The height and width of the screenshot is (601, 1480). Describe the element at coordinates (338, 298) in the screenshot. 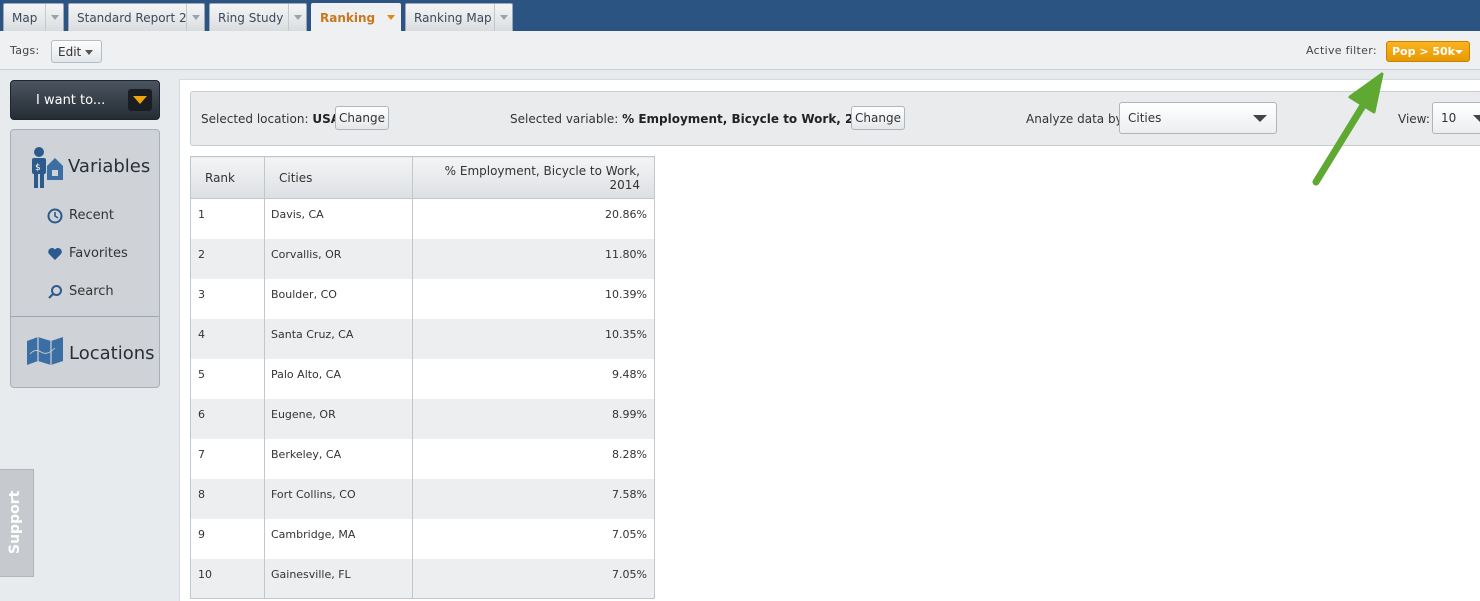

I see `city-cell: Boulder, CO` at that location.